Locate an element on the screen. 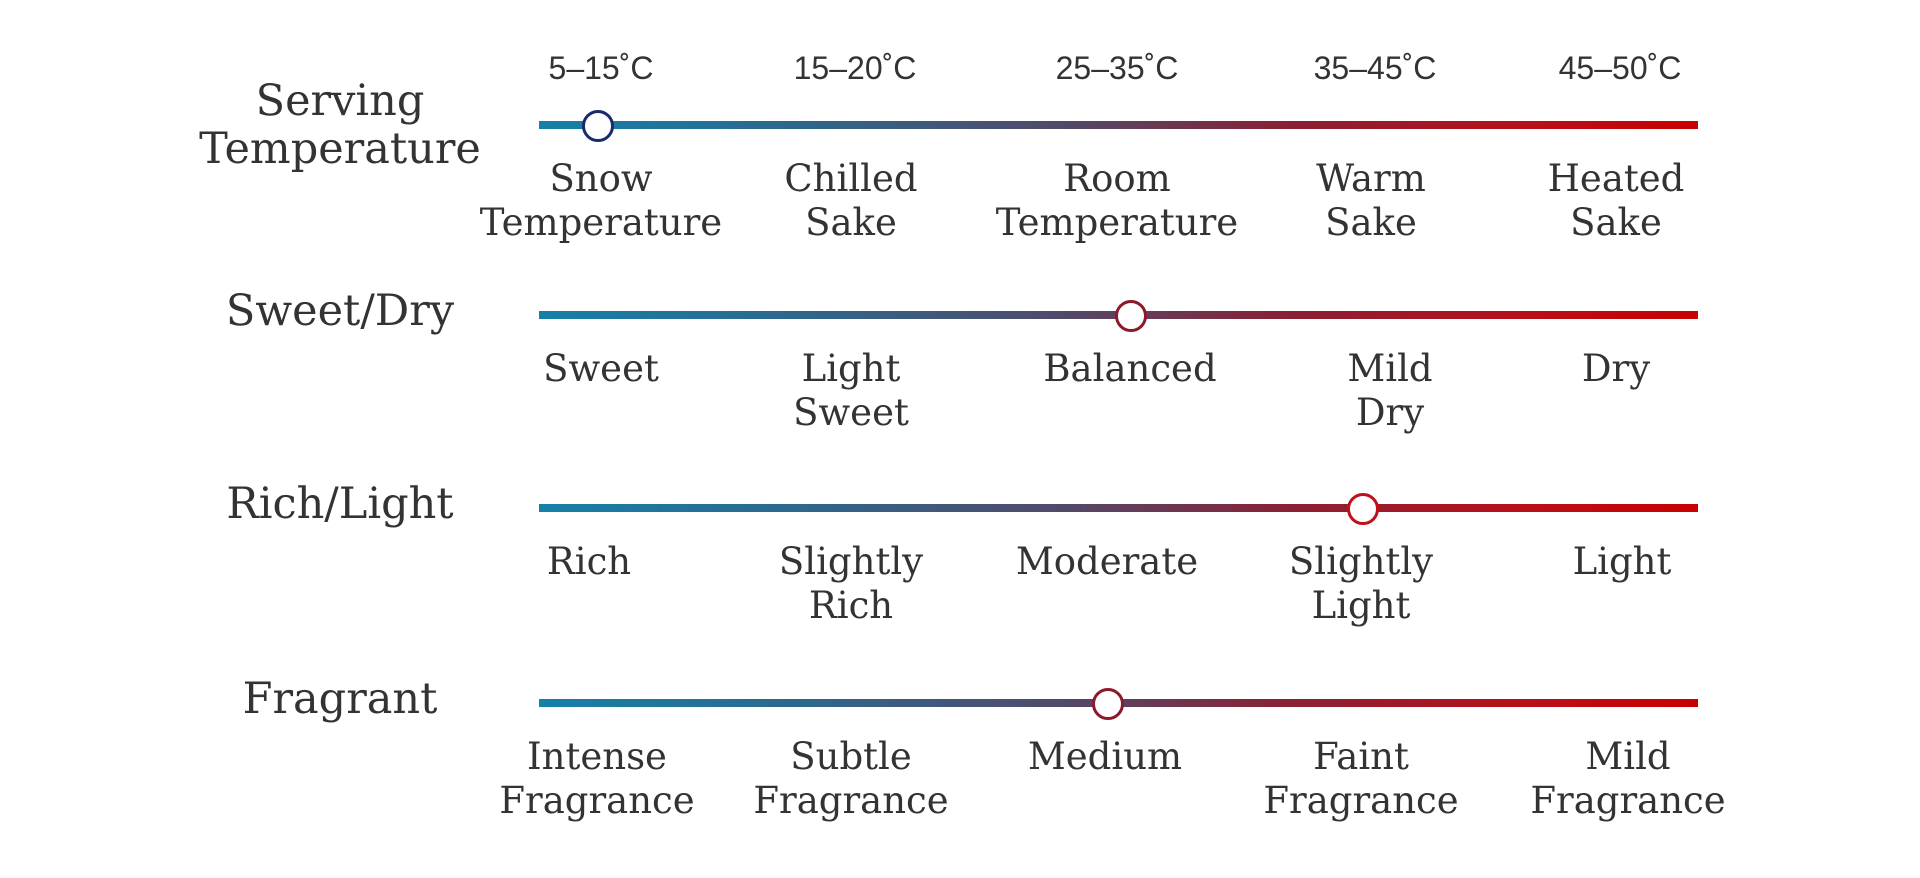  scale-label: Chilled Sake is located at coordinates (851, 200).